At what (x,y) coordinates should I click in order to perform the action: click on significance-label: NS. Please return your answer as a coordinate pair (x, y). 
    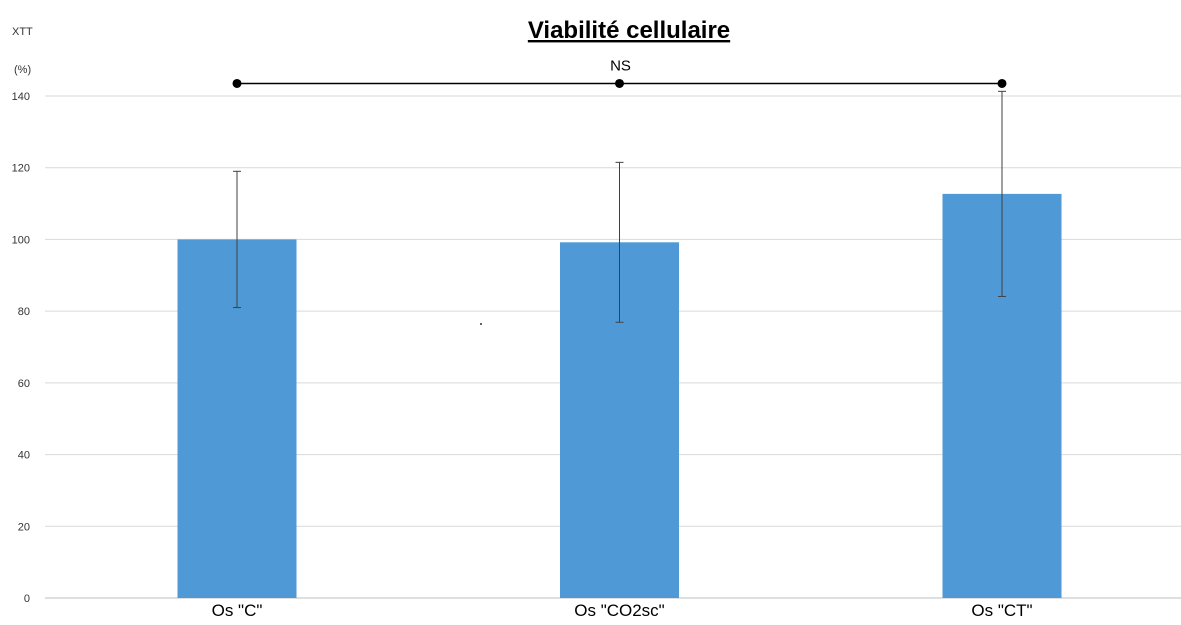
    Looking at the image, I should click on (620, 65).